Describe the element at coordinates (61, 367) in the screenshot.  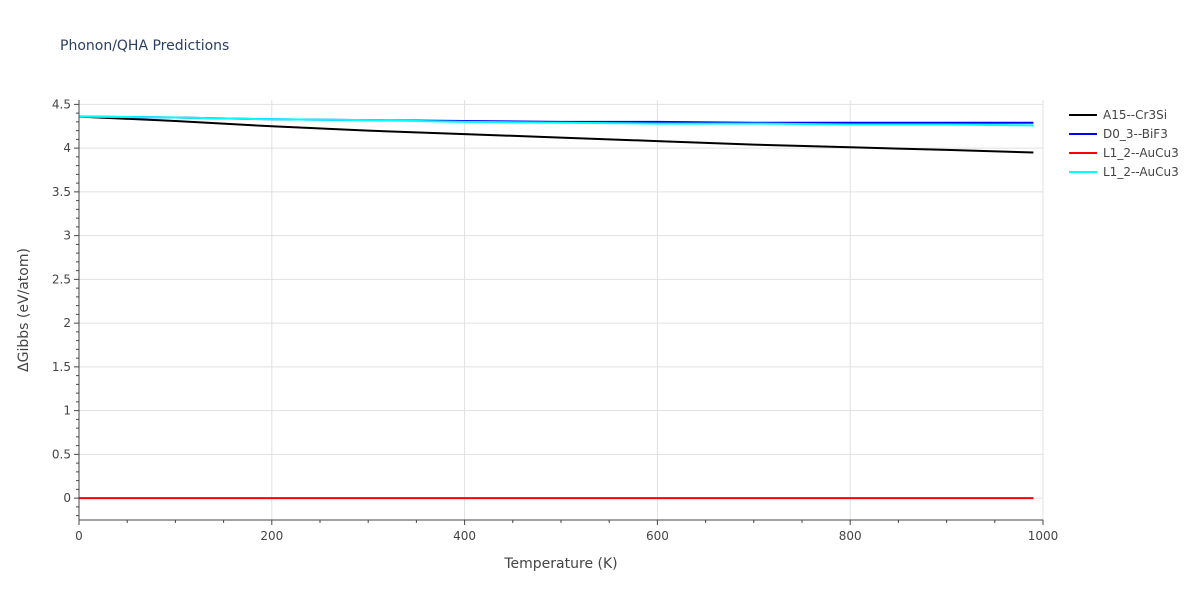
I see `y-tick-label: 1.5` at that location.